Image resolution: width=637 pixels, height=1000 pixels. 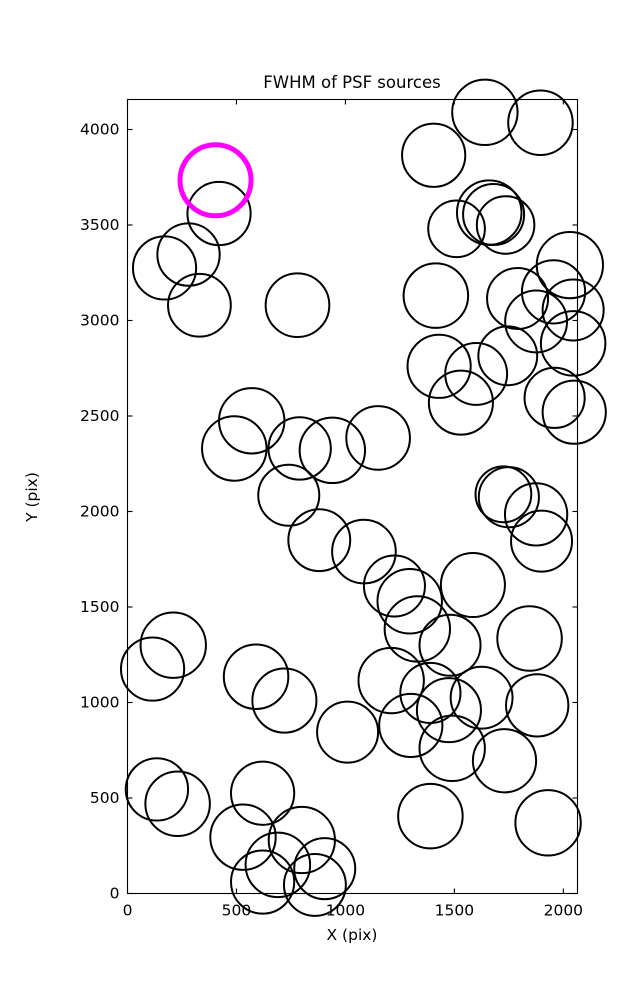 I want to click on y-tick-label: 4000, so click(x=99, y=129).